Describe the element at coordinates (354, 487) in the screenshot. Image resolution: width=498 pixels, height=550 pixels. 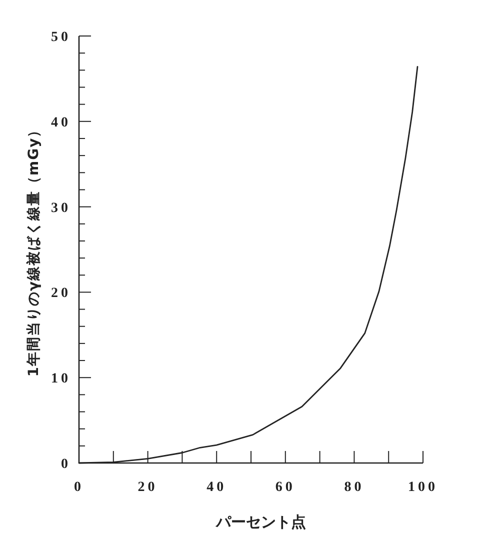
I see `x-tick-label: 80` at that location.